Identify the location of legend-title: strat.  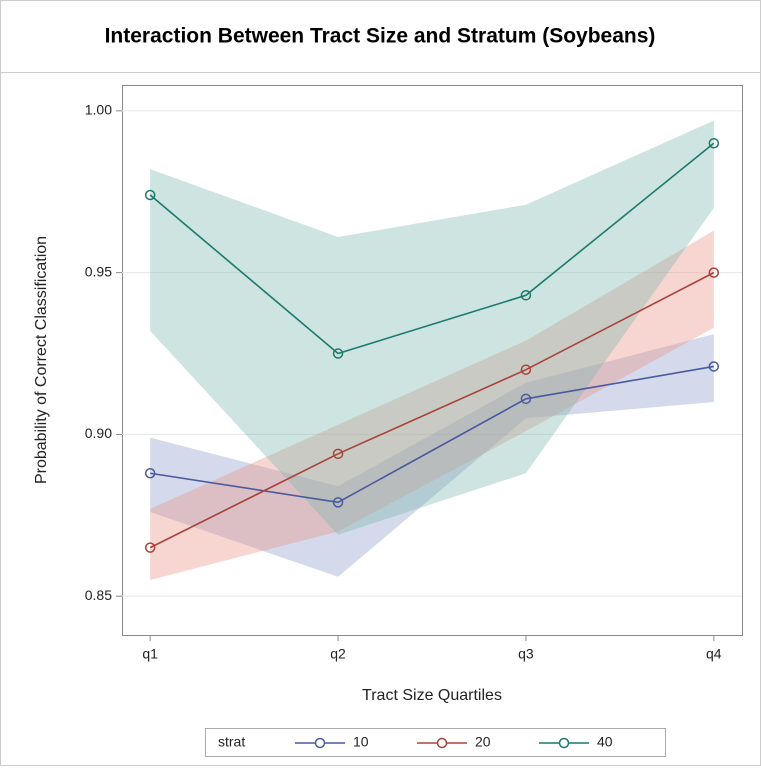
(231, 742).